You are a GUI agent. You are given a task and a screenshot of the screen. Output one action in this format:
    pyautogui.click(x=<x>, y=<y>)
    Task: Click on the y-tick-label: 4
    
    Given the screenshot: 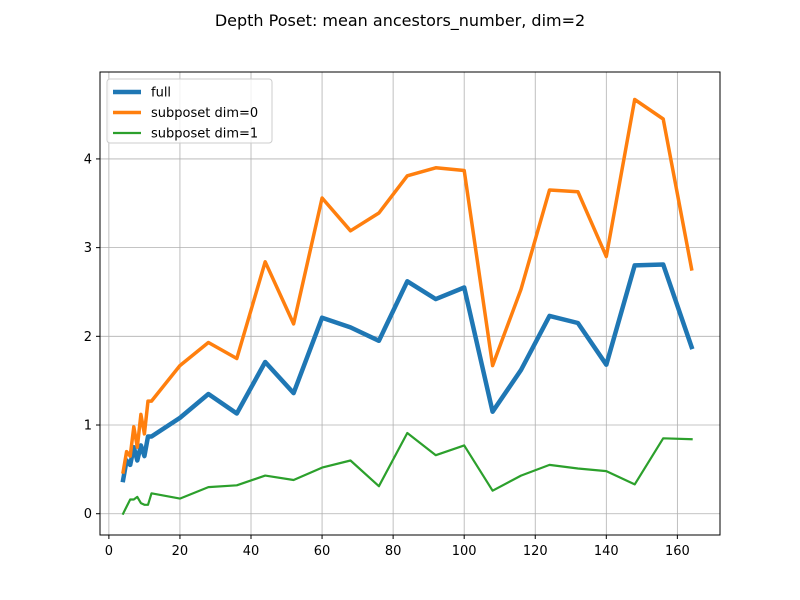 What is the action you would take?
    pyautogui.click(x=88, y=159)
    